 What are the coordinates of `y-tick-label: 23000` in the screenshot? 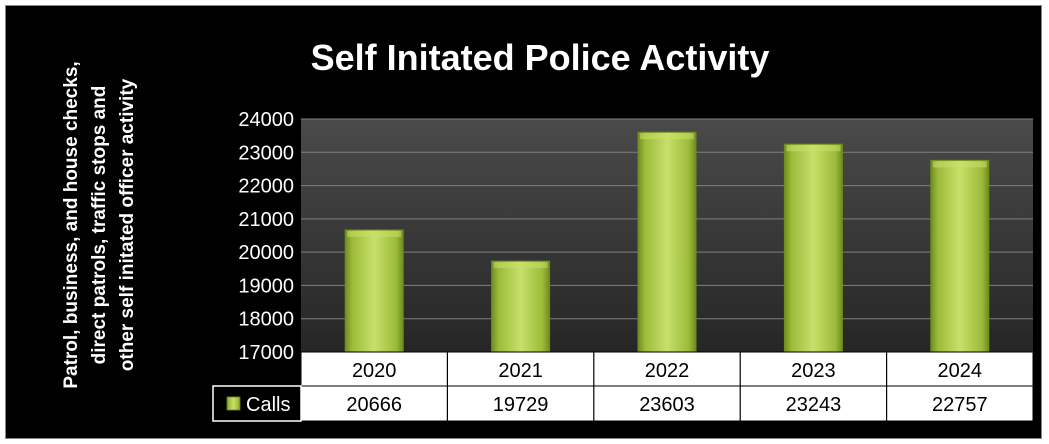 It's located at (266, 153).